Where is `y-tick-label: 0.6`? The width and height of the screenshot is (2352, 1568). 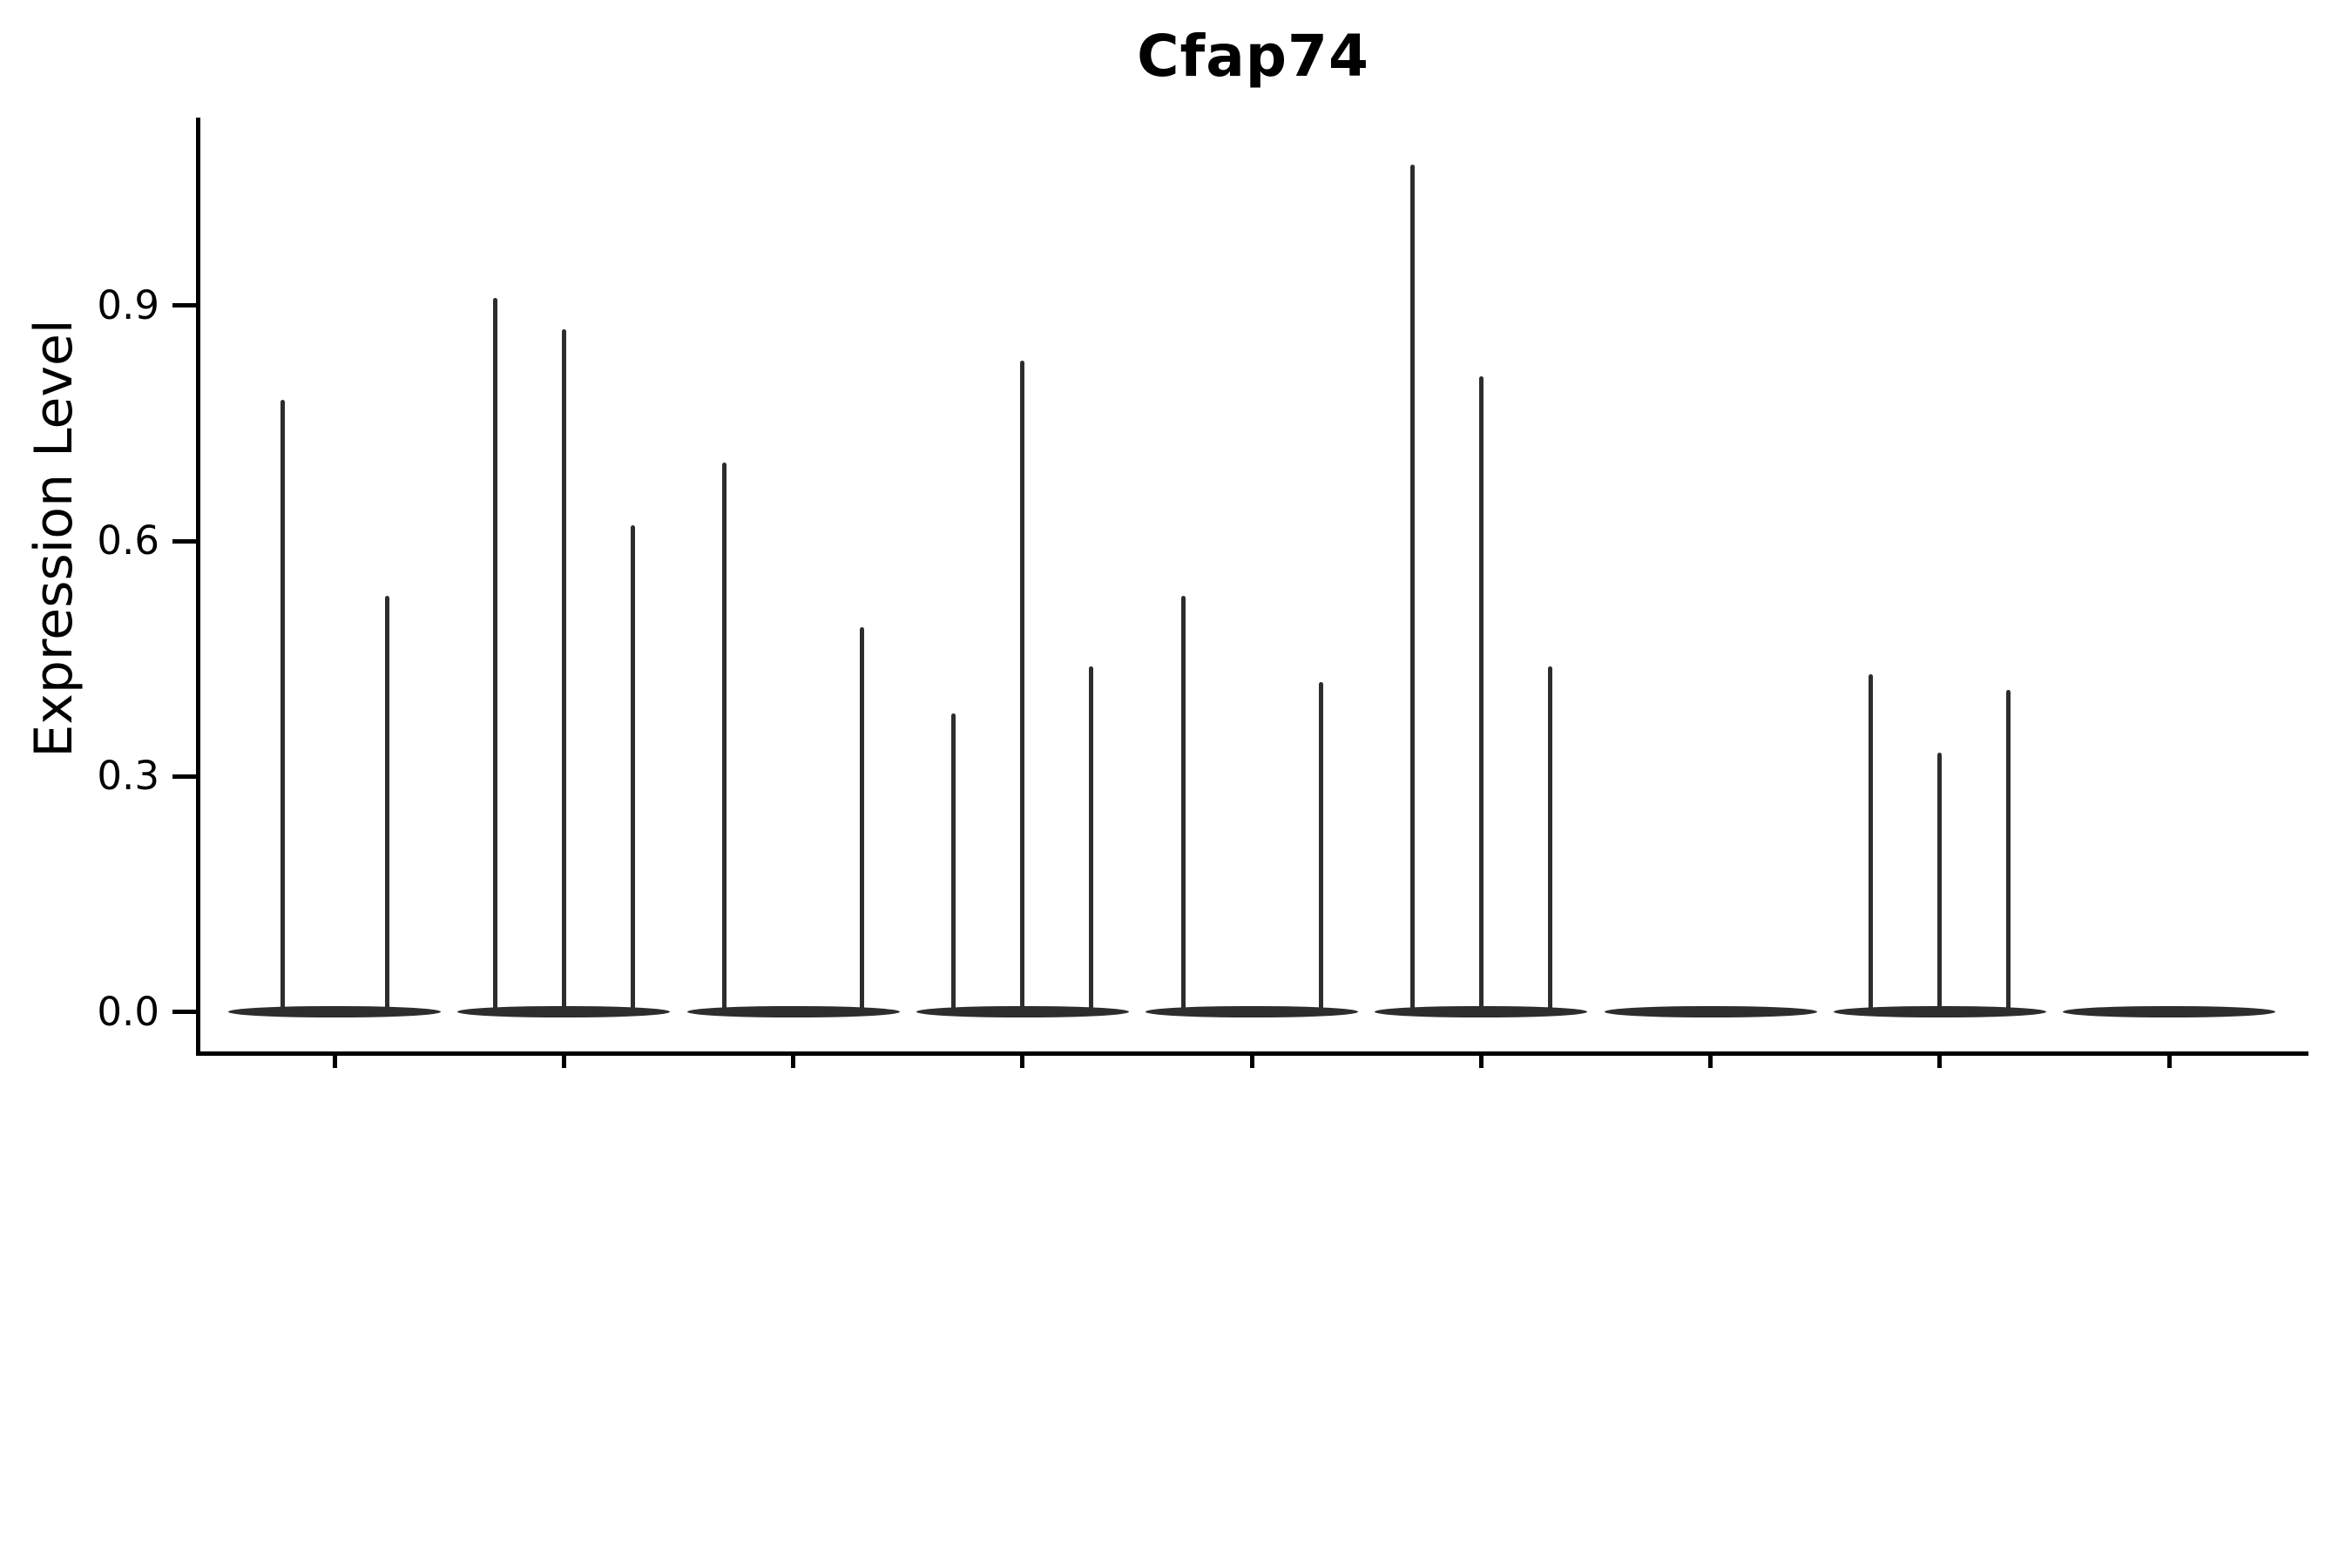
y-tick-label: 0.6 is located at coordinates (128, 540).